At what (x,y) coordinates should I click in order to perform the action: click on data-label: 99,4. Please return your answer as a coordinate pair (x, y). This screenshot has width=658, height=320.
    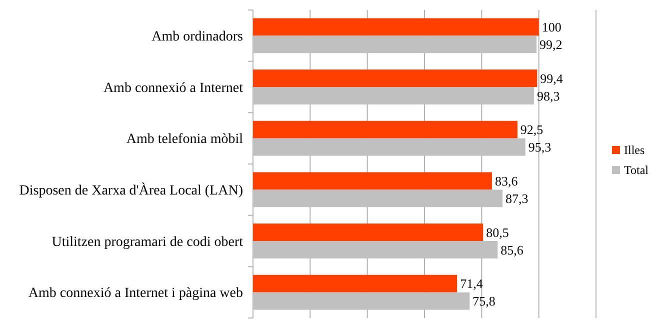
    Looking at the image, I should click on (552, 78).